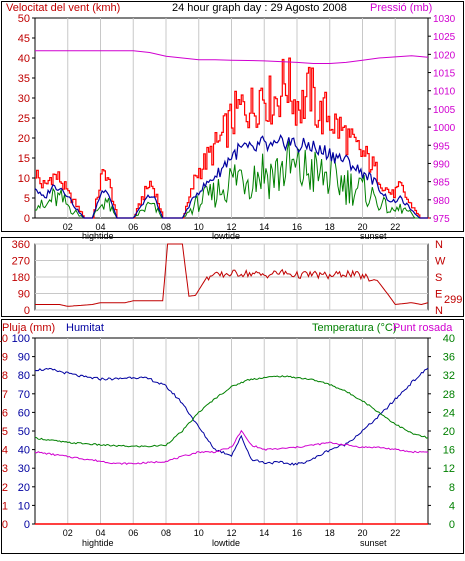 This screenshot has height=561, width=465. Describe the element at coordinates (297, 533) in the screenshot. I see `temp-x-tick-label: 16` at that location.